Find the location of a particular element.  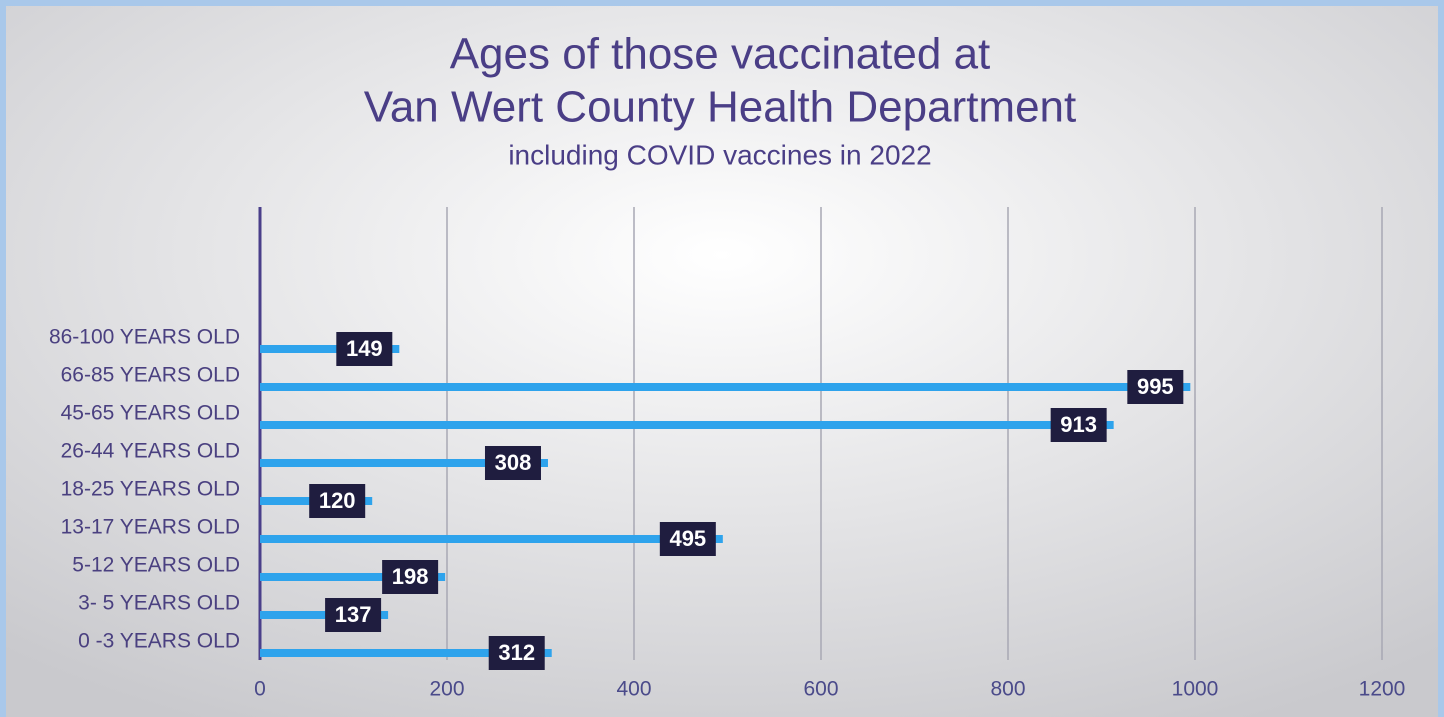

y-tick-label: 0 -3 YEARS OLD is located at coordinates (159, 641).